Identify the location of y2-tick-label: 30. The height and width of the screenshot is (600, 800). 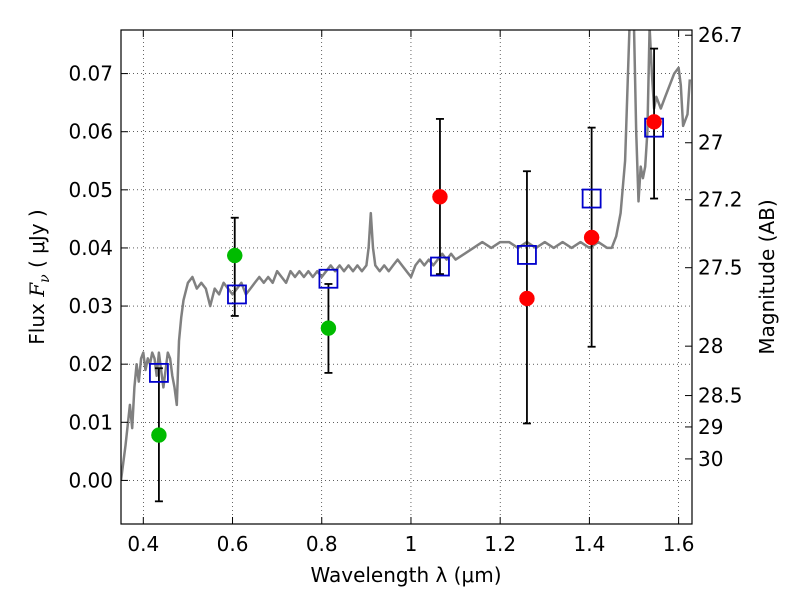
(710, 459).